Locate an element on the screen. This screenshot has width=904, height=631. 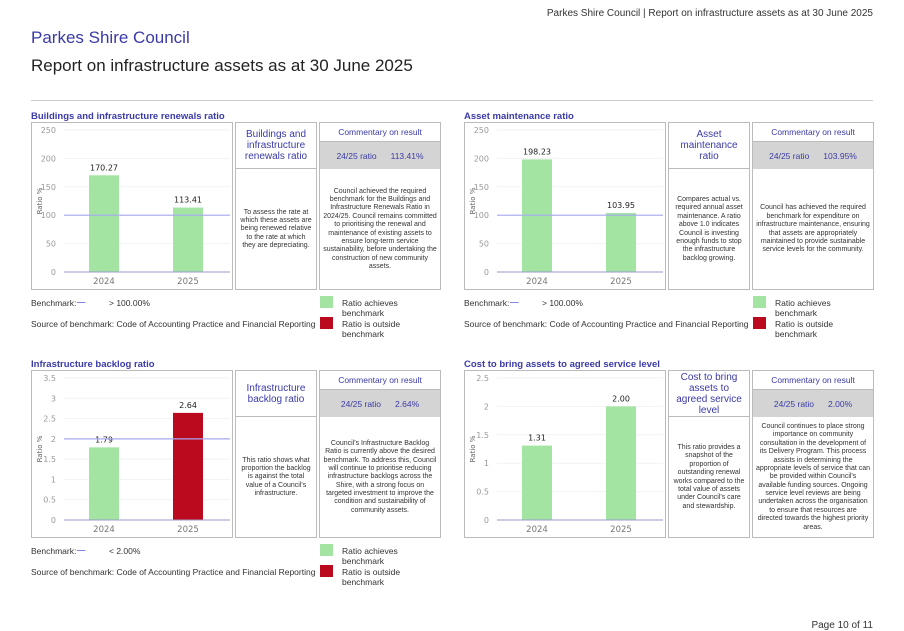
ratio-value: 2.64% is located at coordinates (407, 403).